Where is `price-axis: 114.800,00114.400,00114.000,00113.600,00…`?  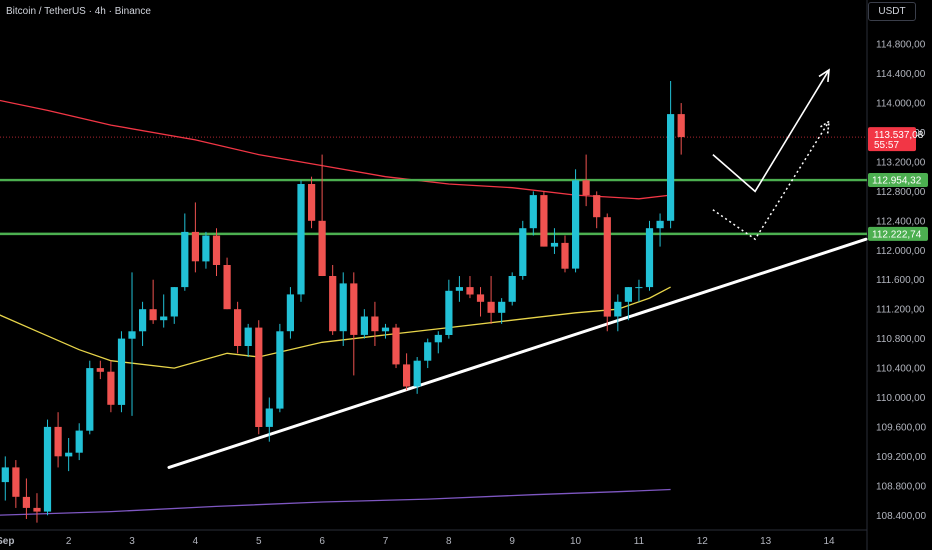 price-axis: 114.800,00114.400,00114.000,00113.600,00… is located at coordinates (898, 281).